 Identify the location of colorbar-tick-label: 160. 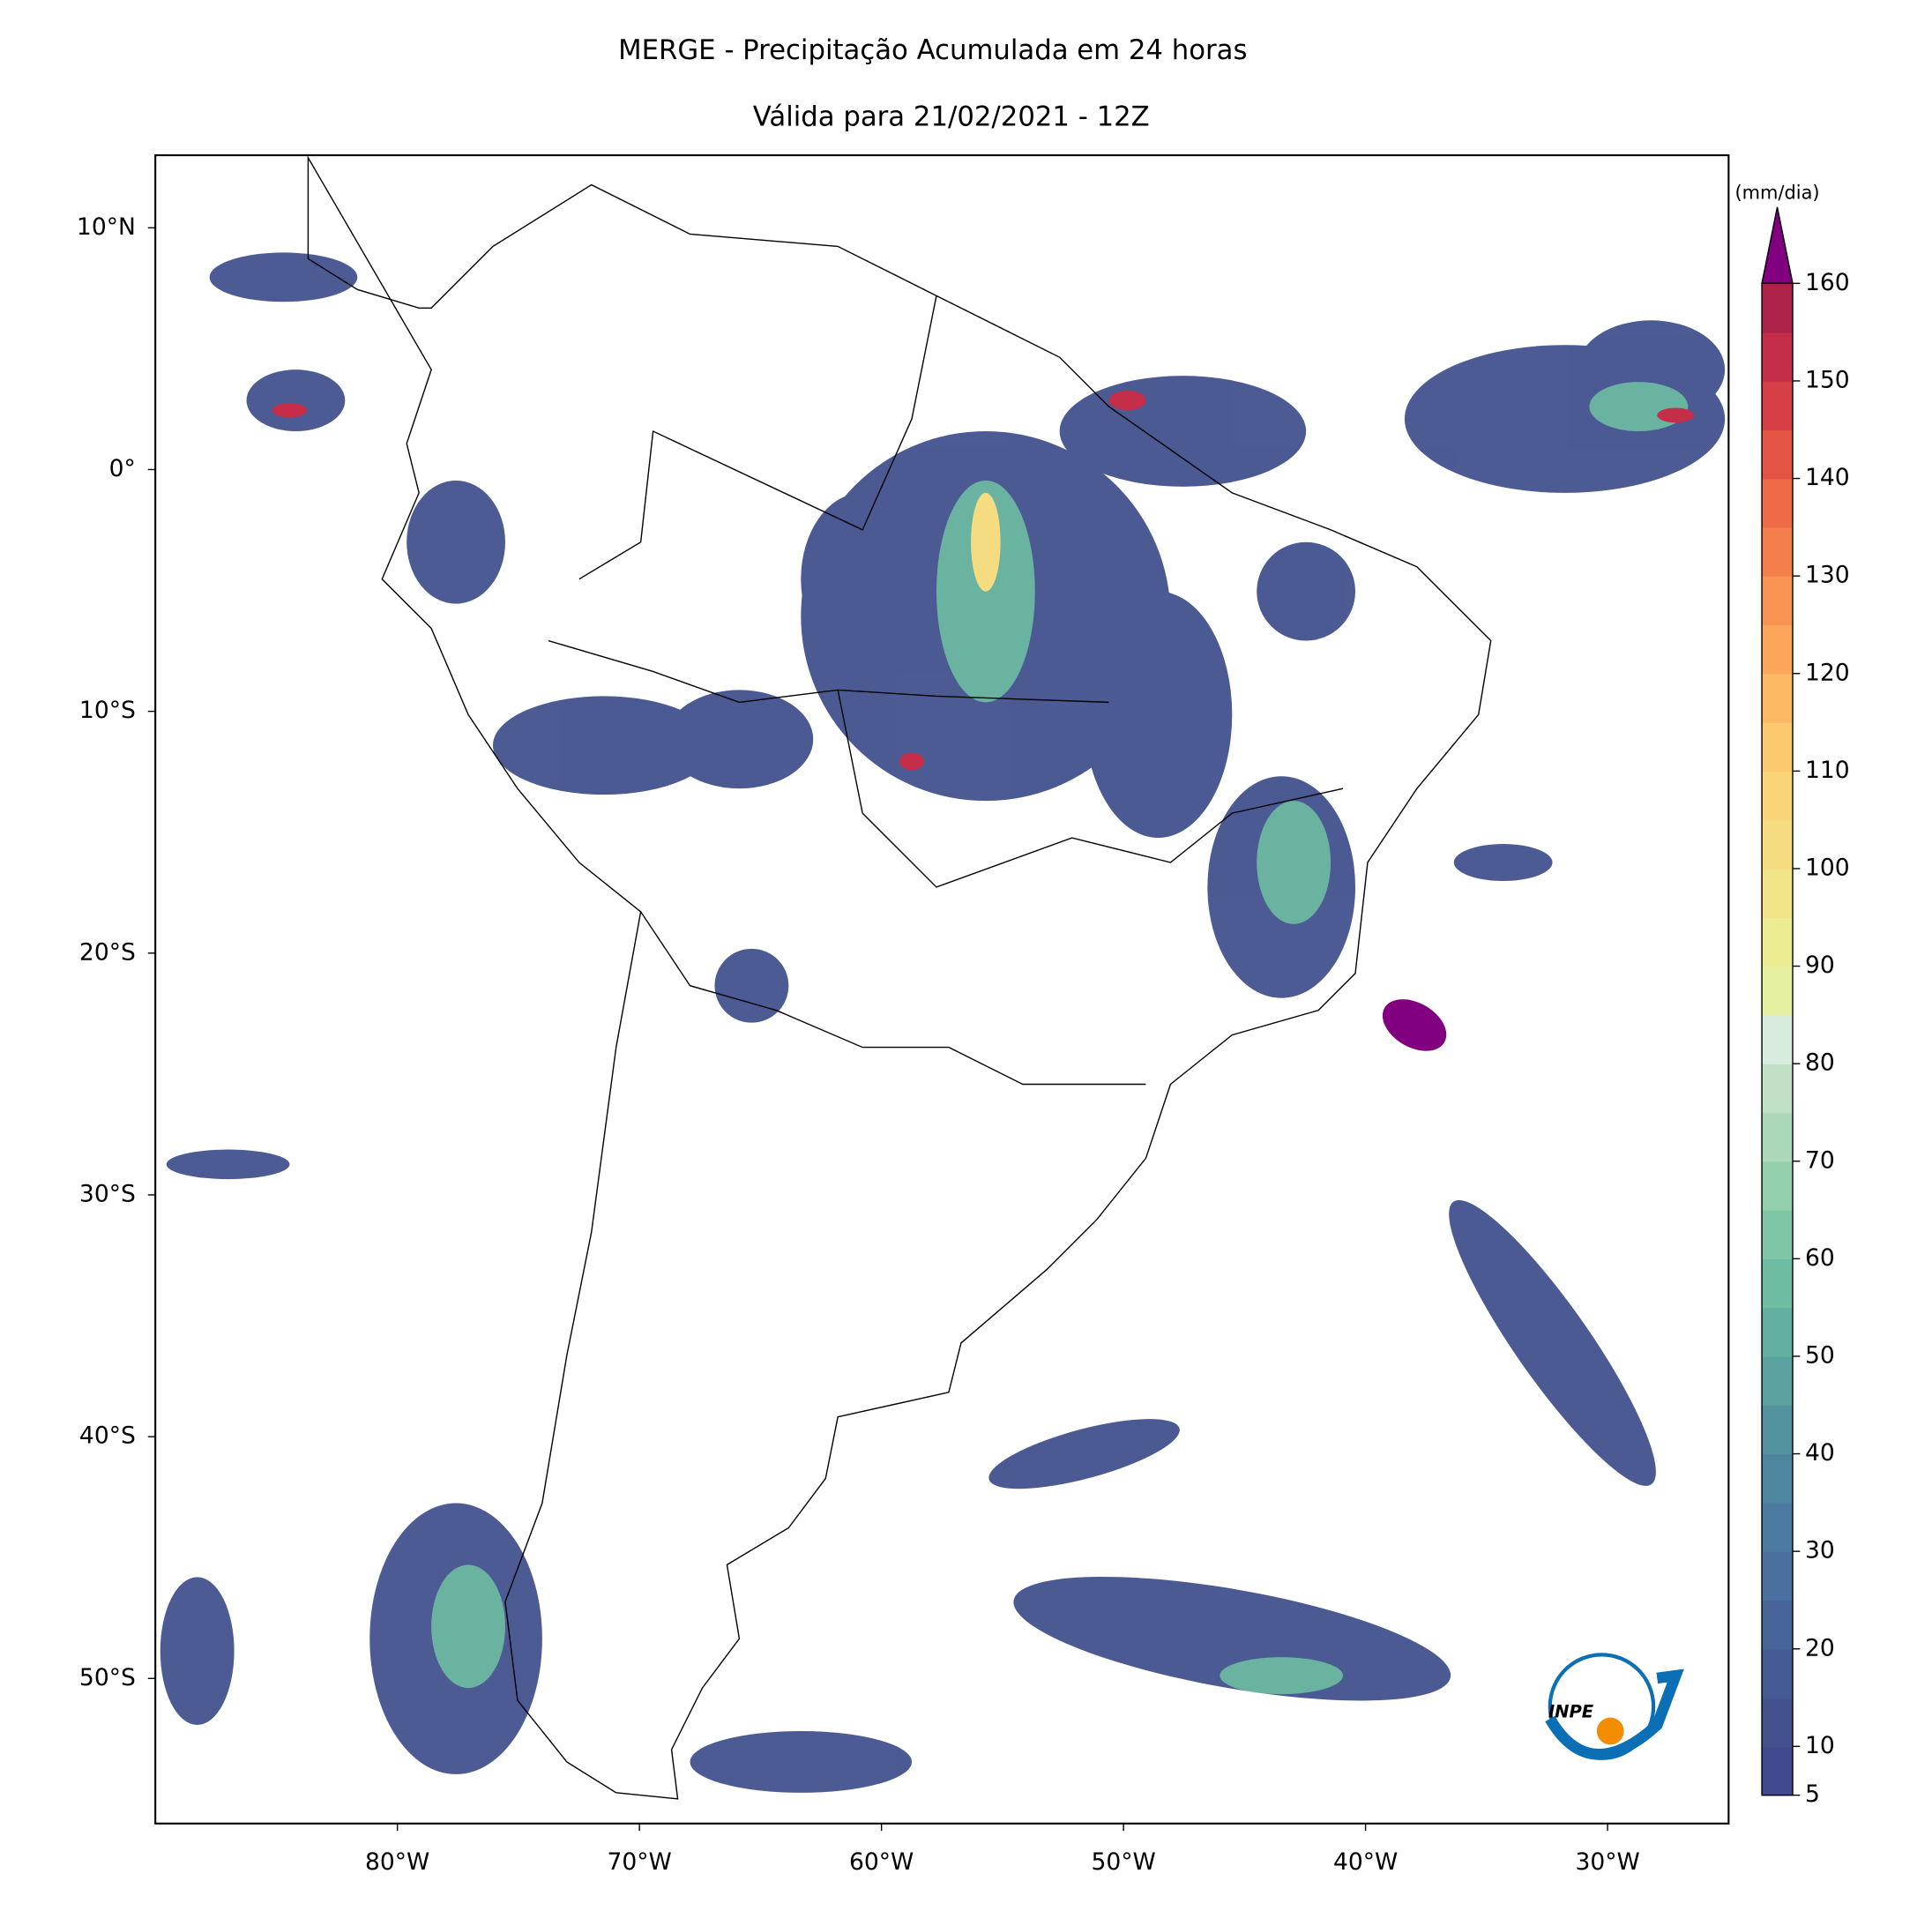
(1827, 283).